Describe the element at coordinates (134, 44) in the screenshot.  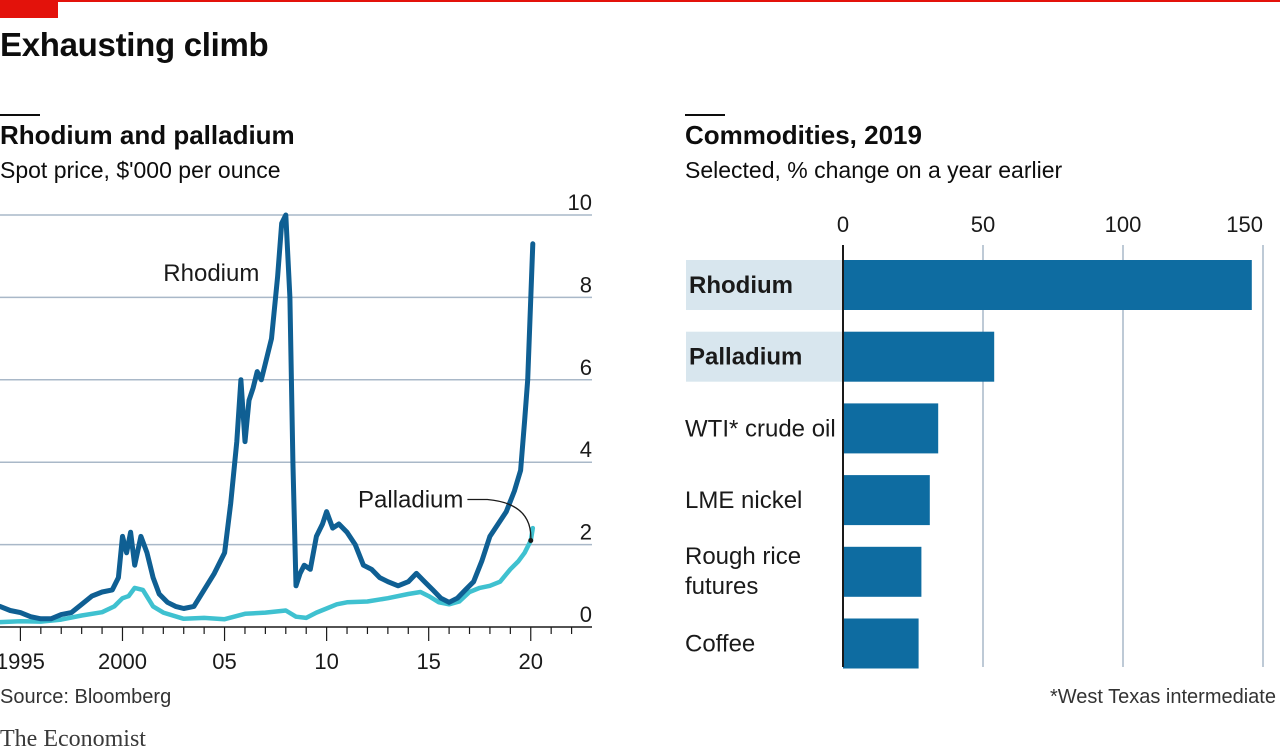
I see `headline: Exhausting climb` at that location.